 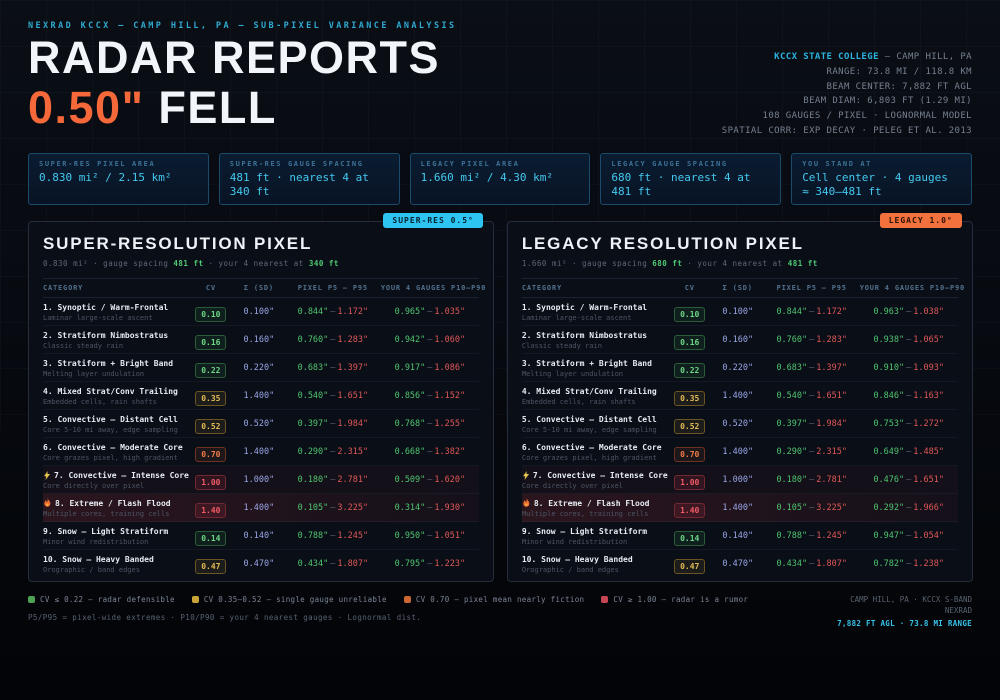 What do you see at coordinates (690, 312) in the screenshot?
I see `cv-cell: 0.10` at bounding box center [690, 312].